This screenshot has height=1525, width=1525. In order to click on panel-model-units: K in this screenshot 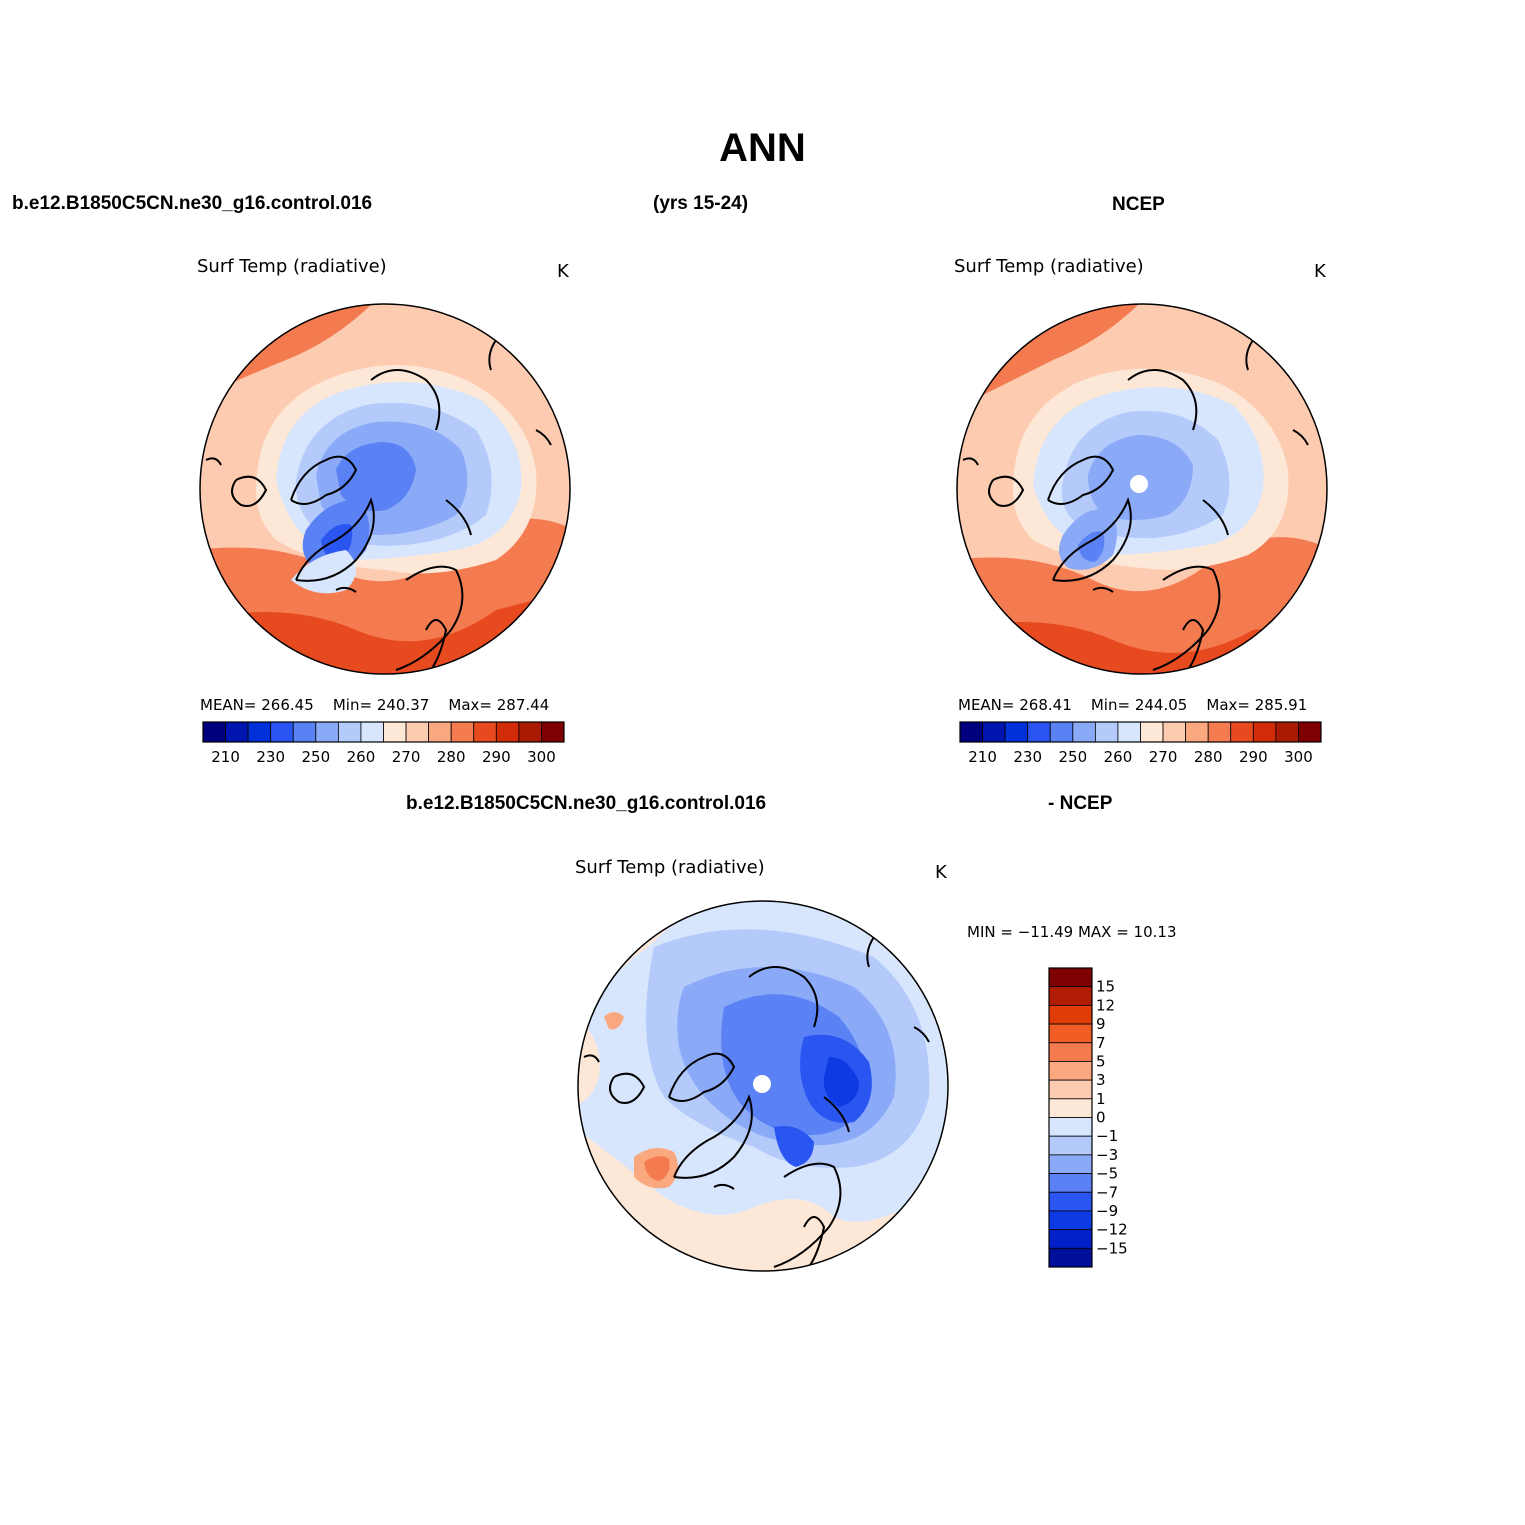, I will do `click(563, 271)`.